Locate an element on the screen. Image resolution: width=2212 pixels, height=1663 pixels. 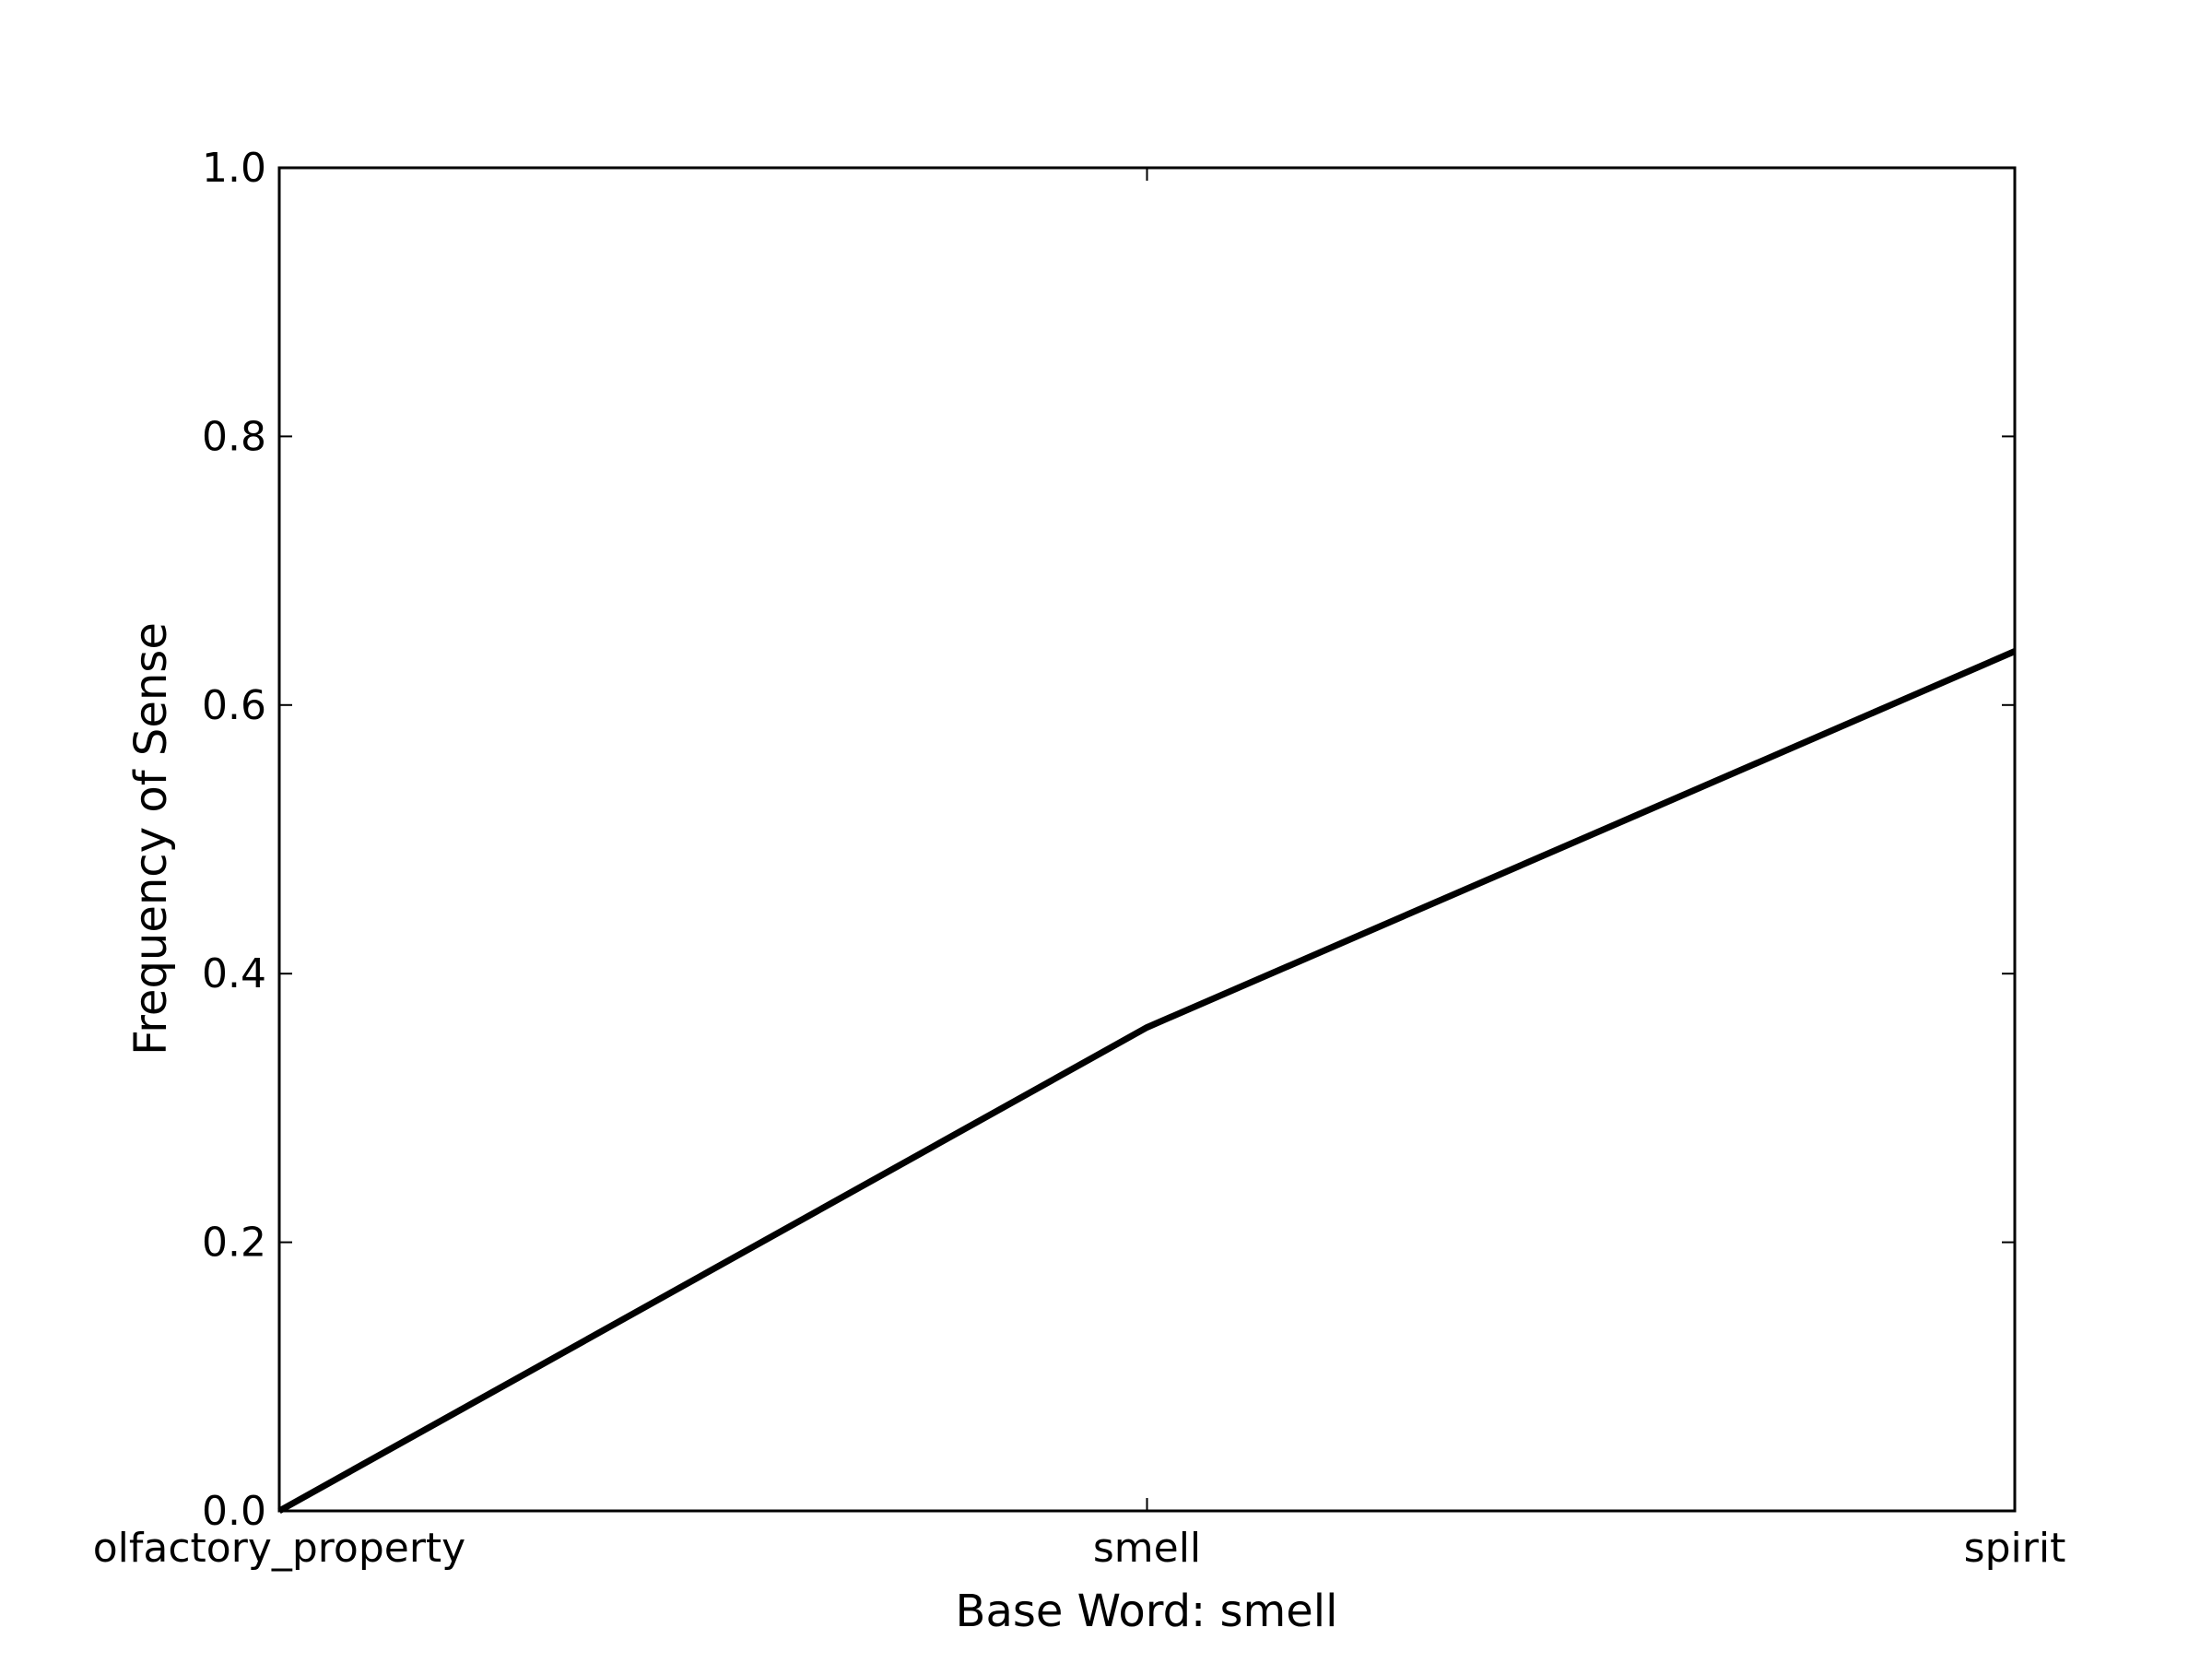
y-tick-label: 0.2 is located at coordinates (234, 1243).